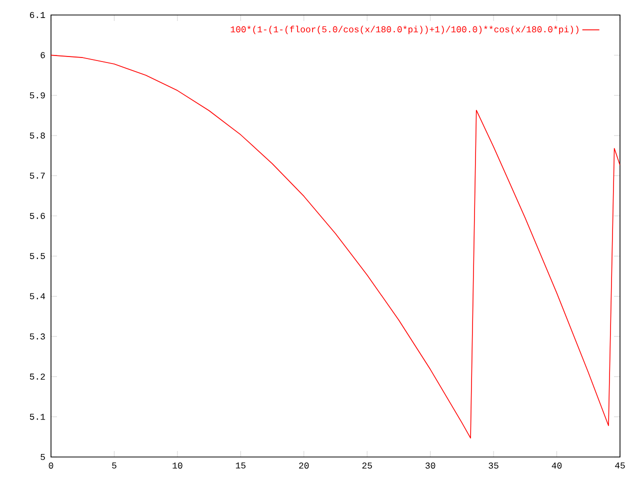 This screenshot has width=640, height=480. What do you see at coordinates (620, 465) in the screenshot?
I see `x-tick-label: 45` at bounding box center [620, 465].